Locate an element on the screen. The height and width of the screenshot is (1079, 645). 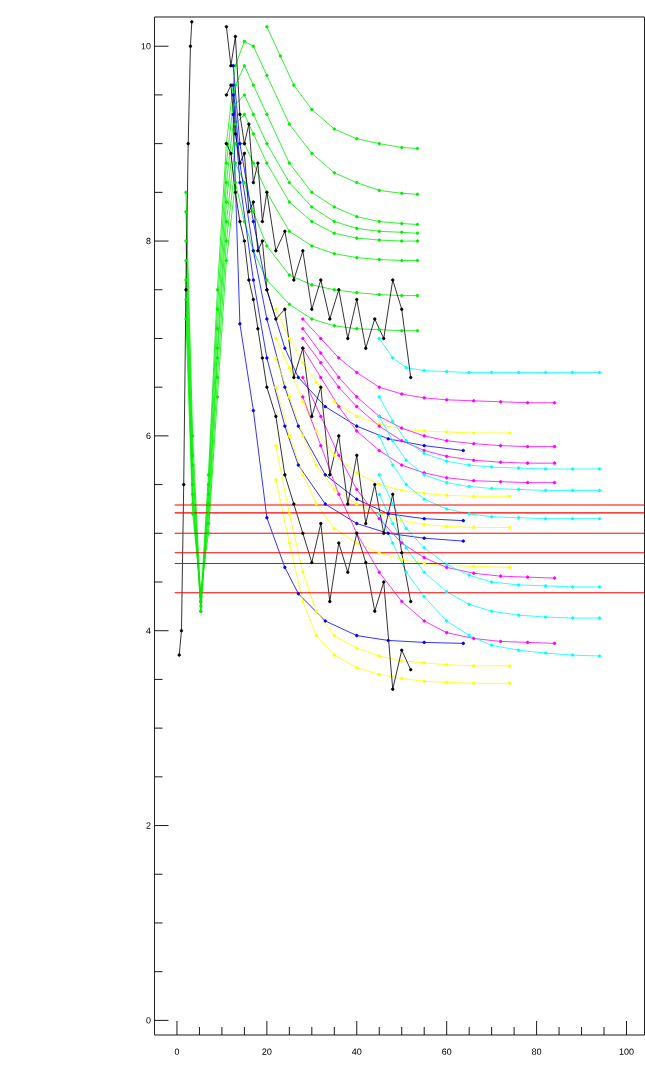
x-tick-label: 0 is located at coordinates (177, 1051).